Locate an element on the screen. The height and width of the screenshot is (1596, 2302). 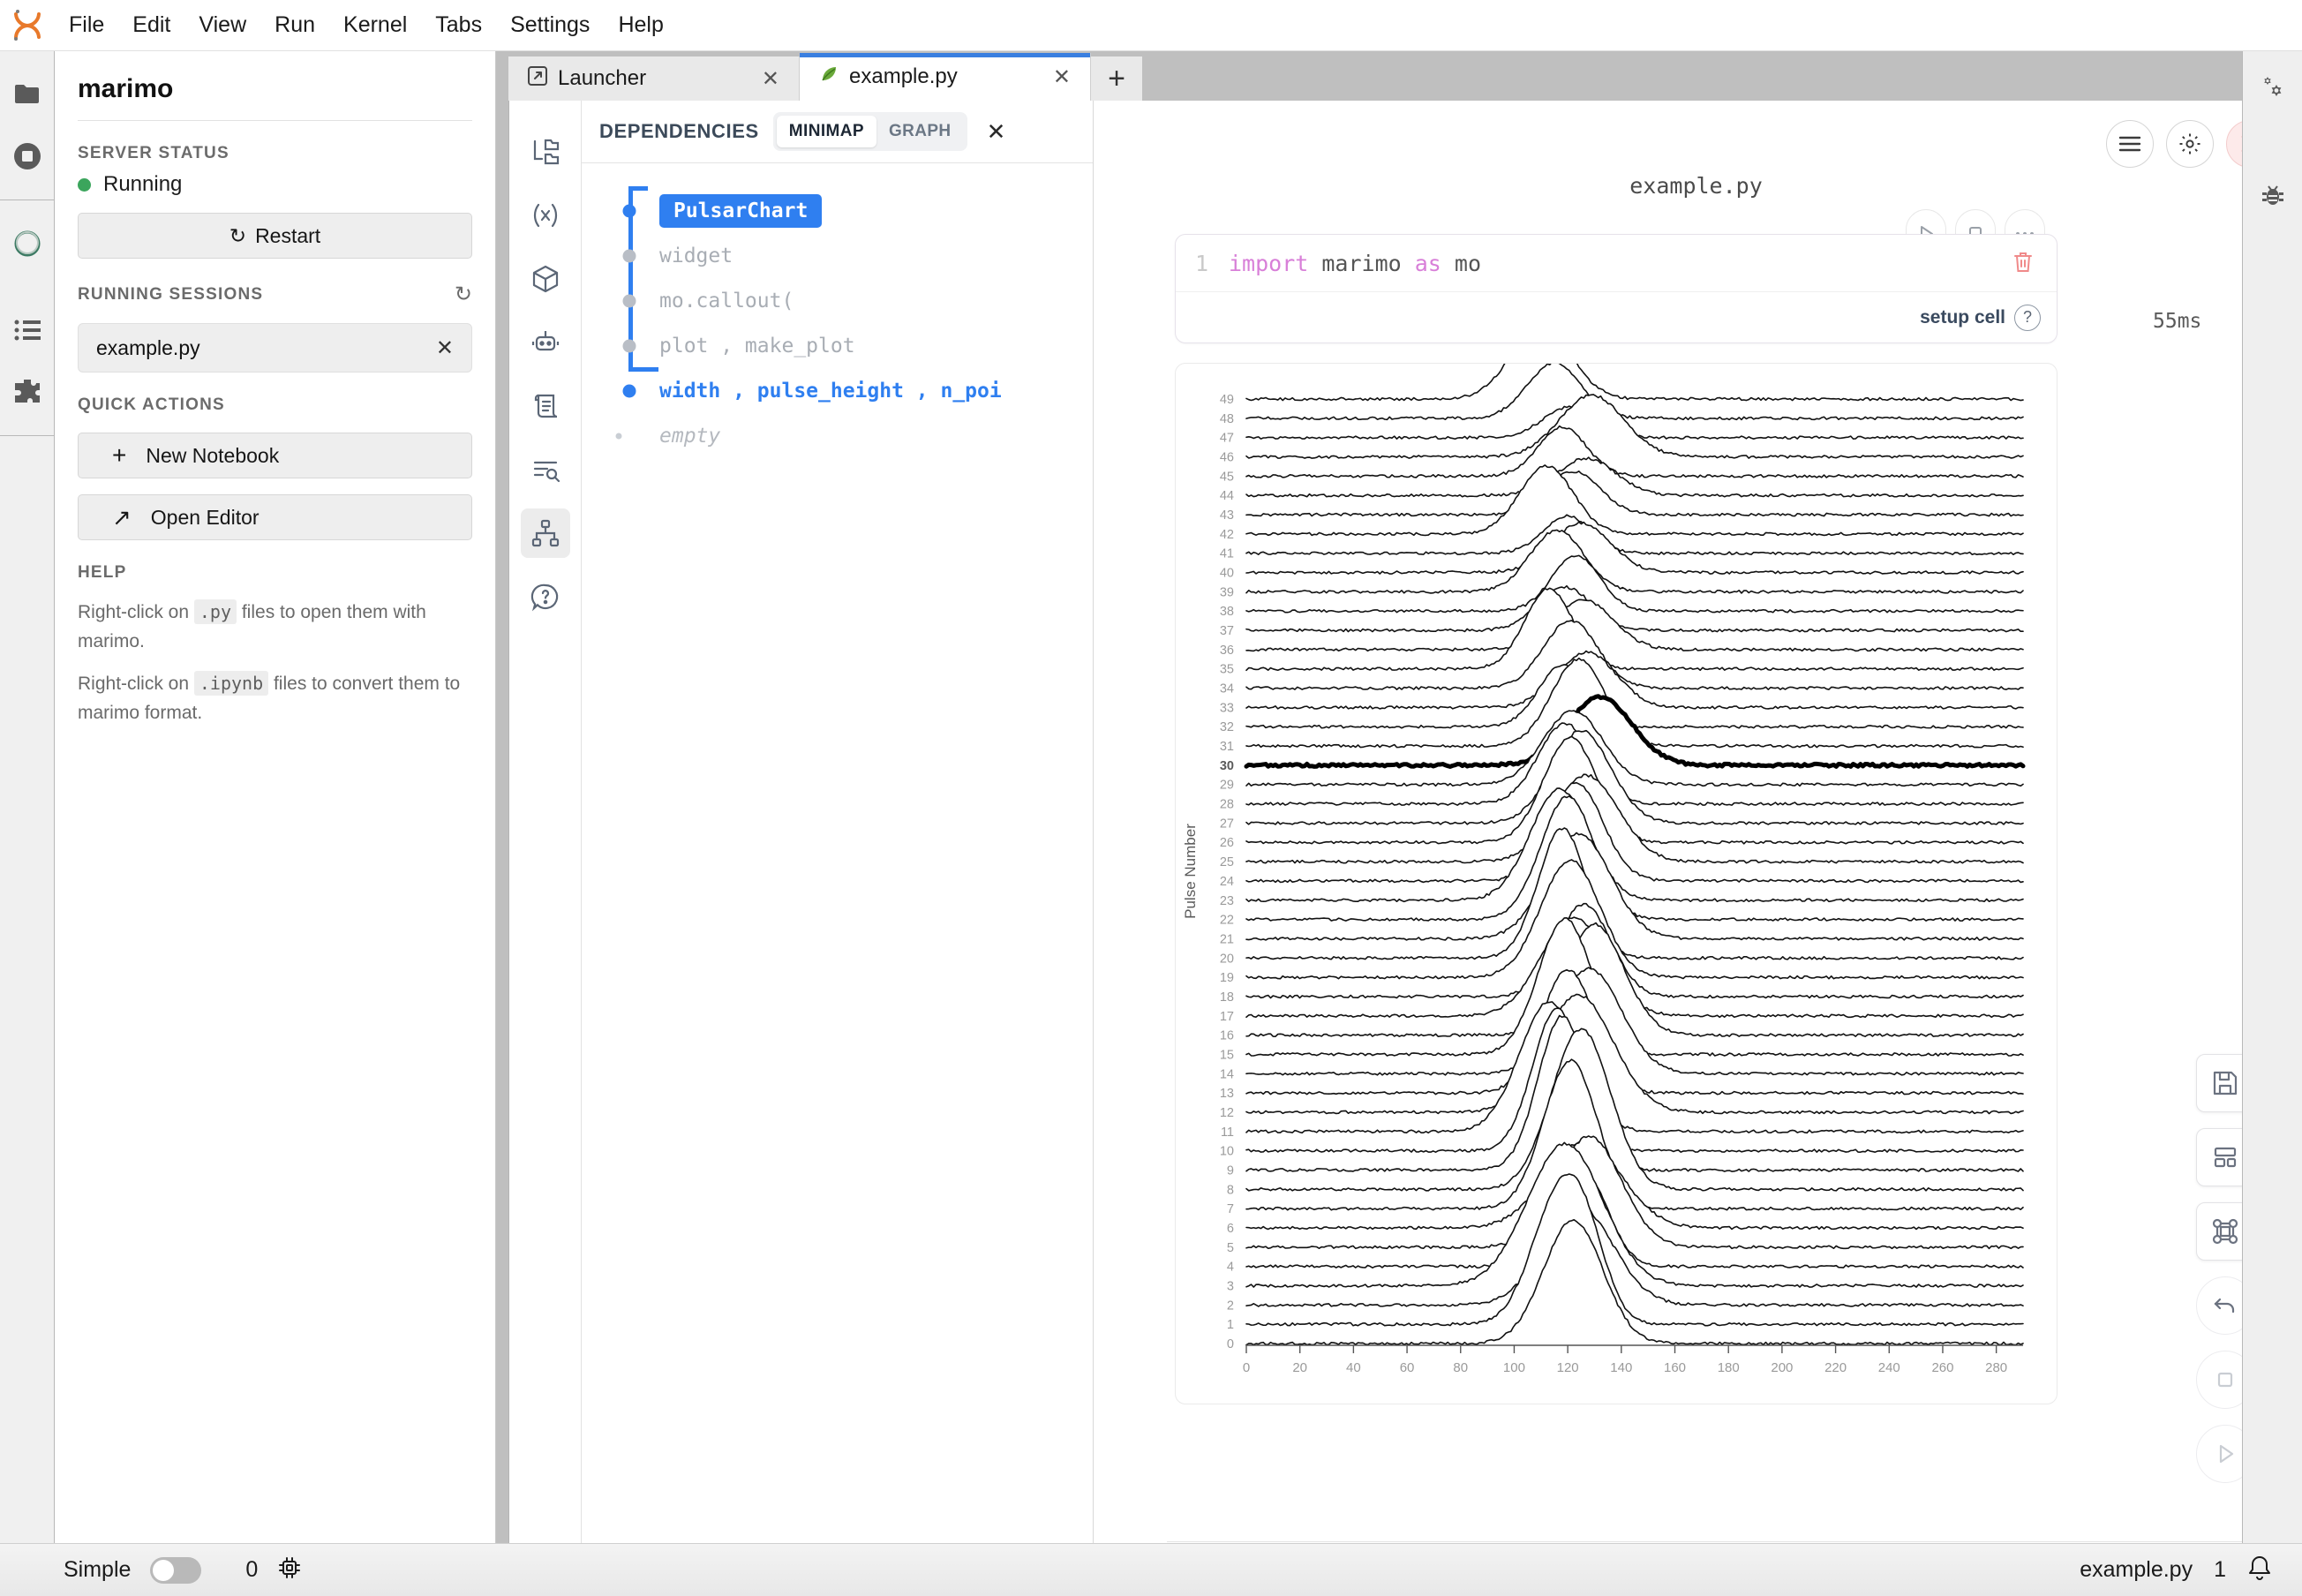
open-editor-button: ↗ Open Editor is located at coordinates (275, 517).